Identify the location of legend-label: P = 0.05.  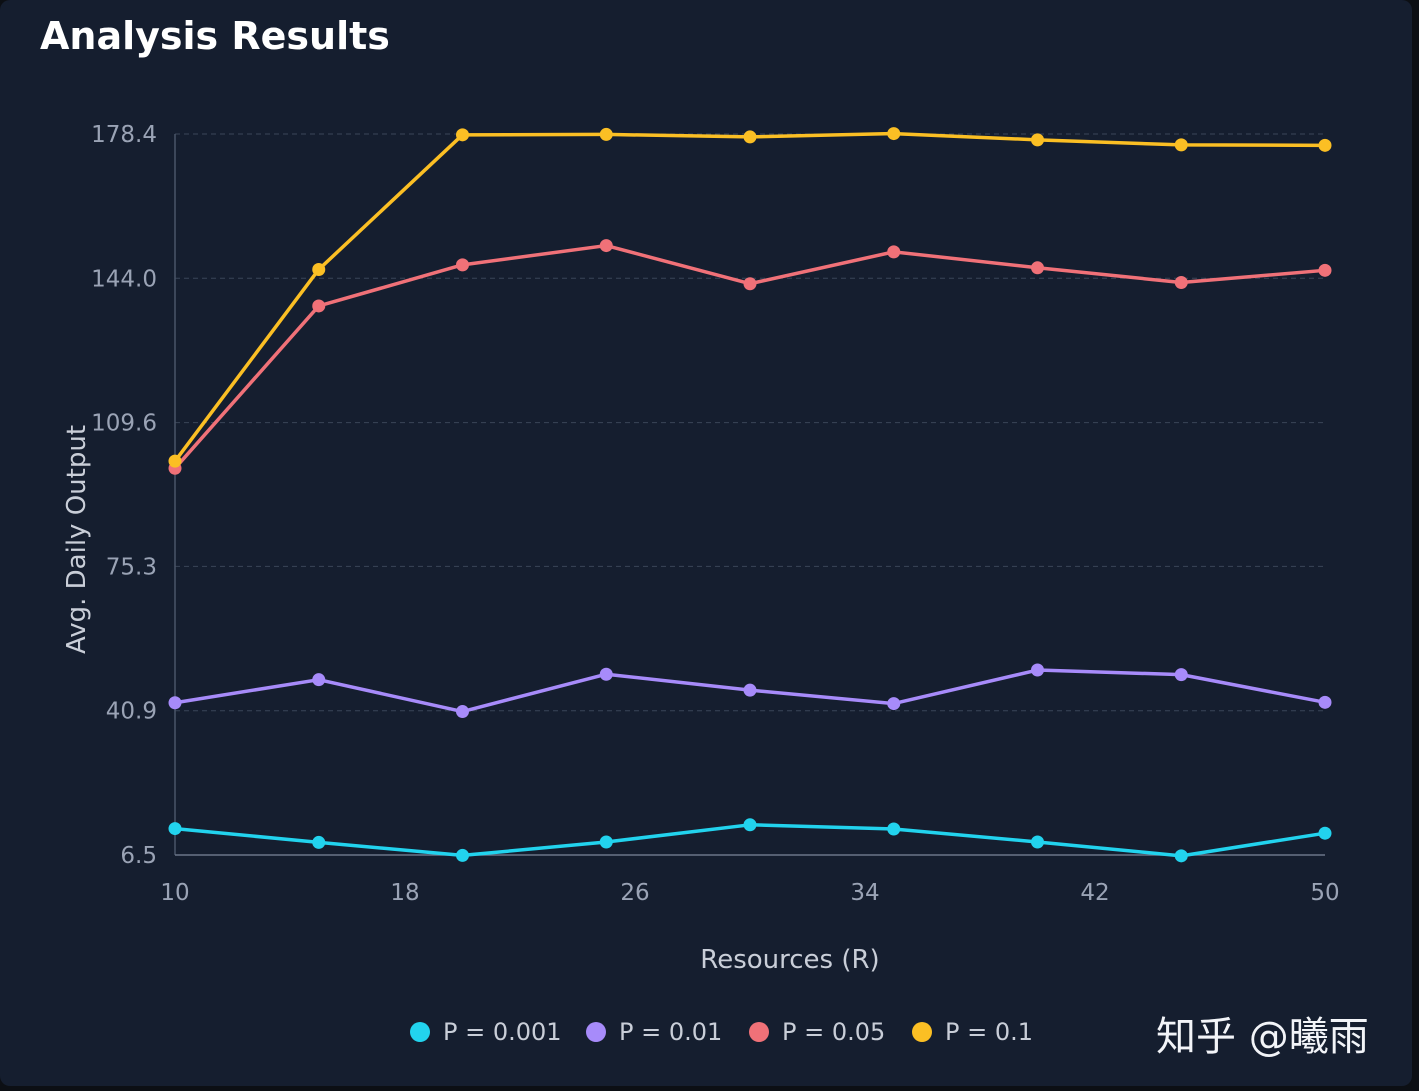
(833, 1032).